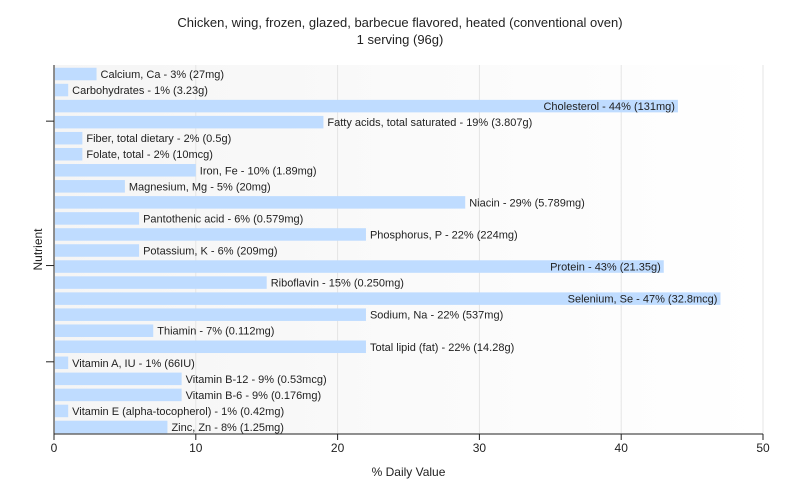 The height and width of the screenshot is (500, 800). I want to click on bar-label: Fiber, total dietary - 2% (0.5g), so click(158, 139).